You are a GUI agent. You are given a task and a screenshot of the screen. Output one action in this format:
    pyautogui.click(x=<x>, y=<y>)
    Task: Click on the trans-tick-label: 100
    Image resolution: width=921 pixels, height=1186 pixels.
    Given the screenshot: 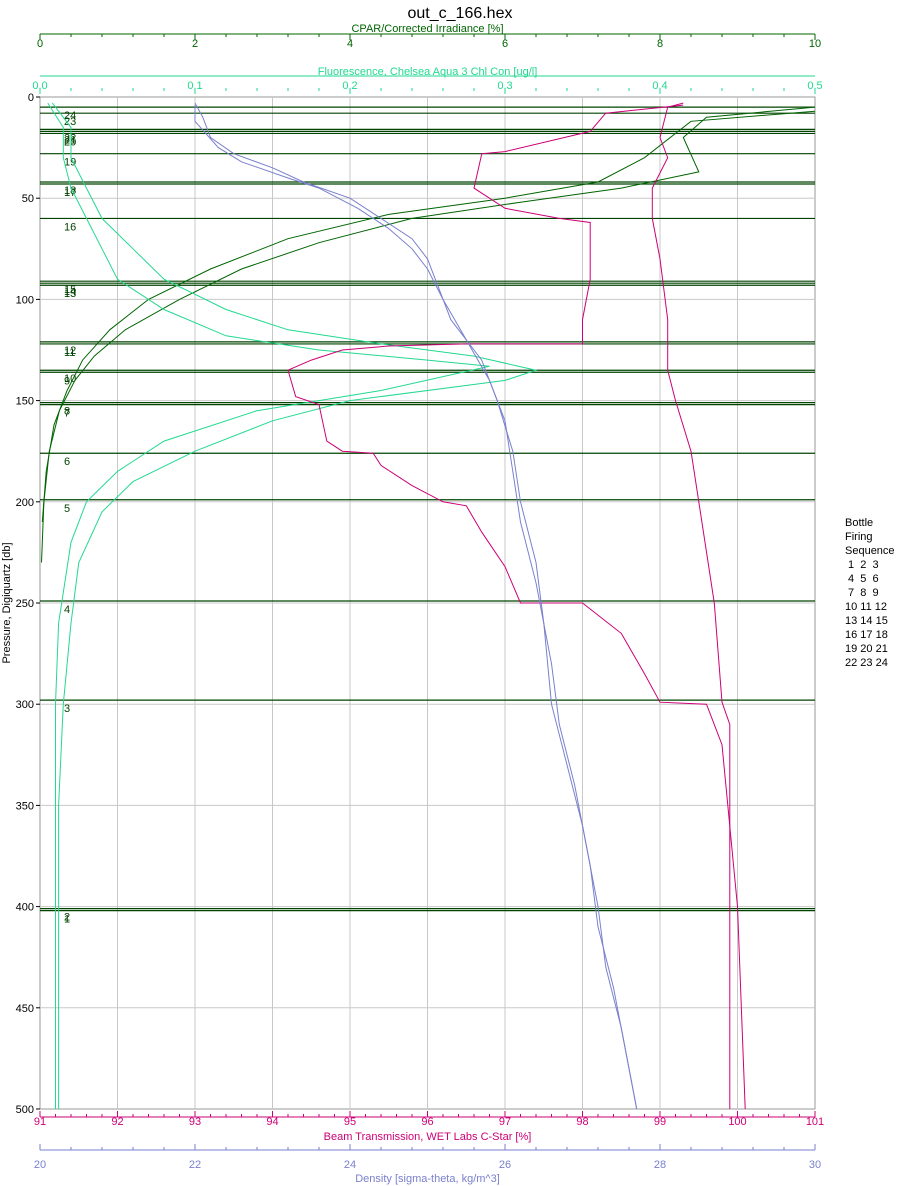 What is the action you would take?
    pyautogui.click(x=737, y=1122)
    